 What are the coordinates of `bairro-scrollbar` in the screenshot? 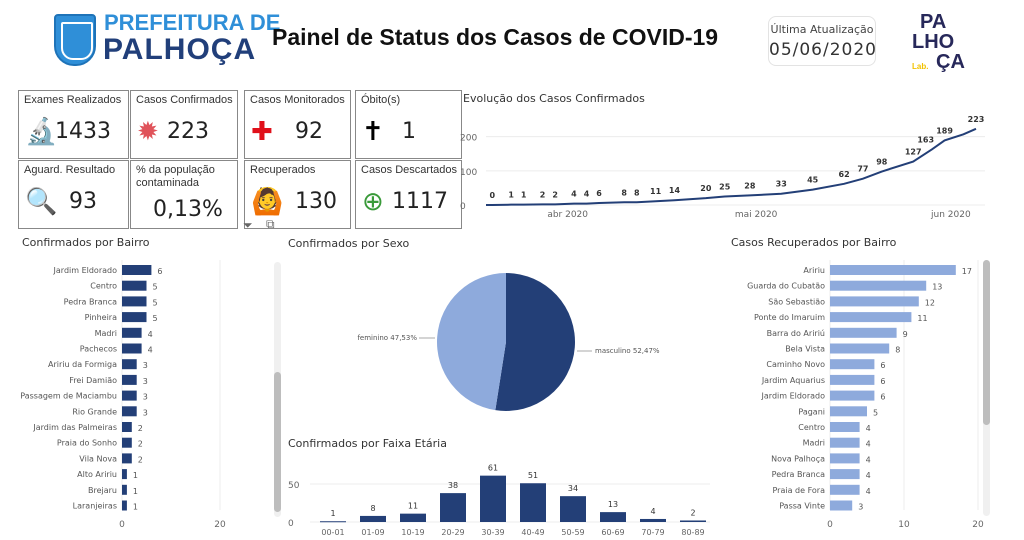 It's located at (277, 389).